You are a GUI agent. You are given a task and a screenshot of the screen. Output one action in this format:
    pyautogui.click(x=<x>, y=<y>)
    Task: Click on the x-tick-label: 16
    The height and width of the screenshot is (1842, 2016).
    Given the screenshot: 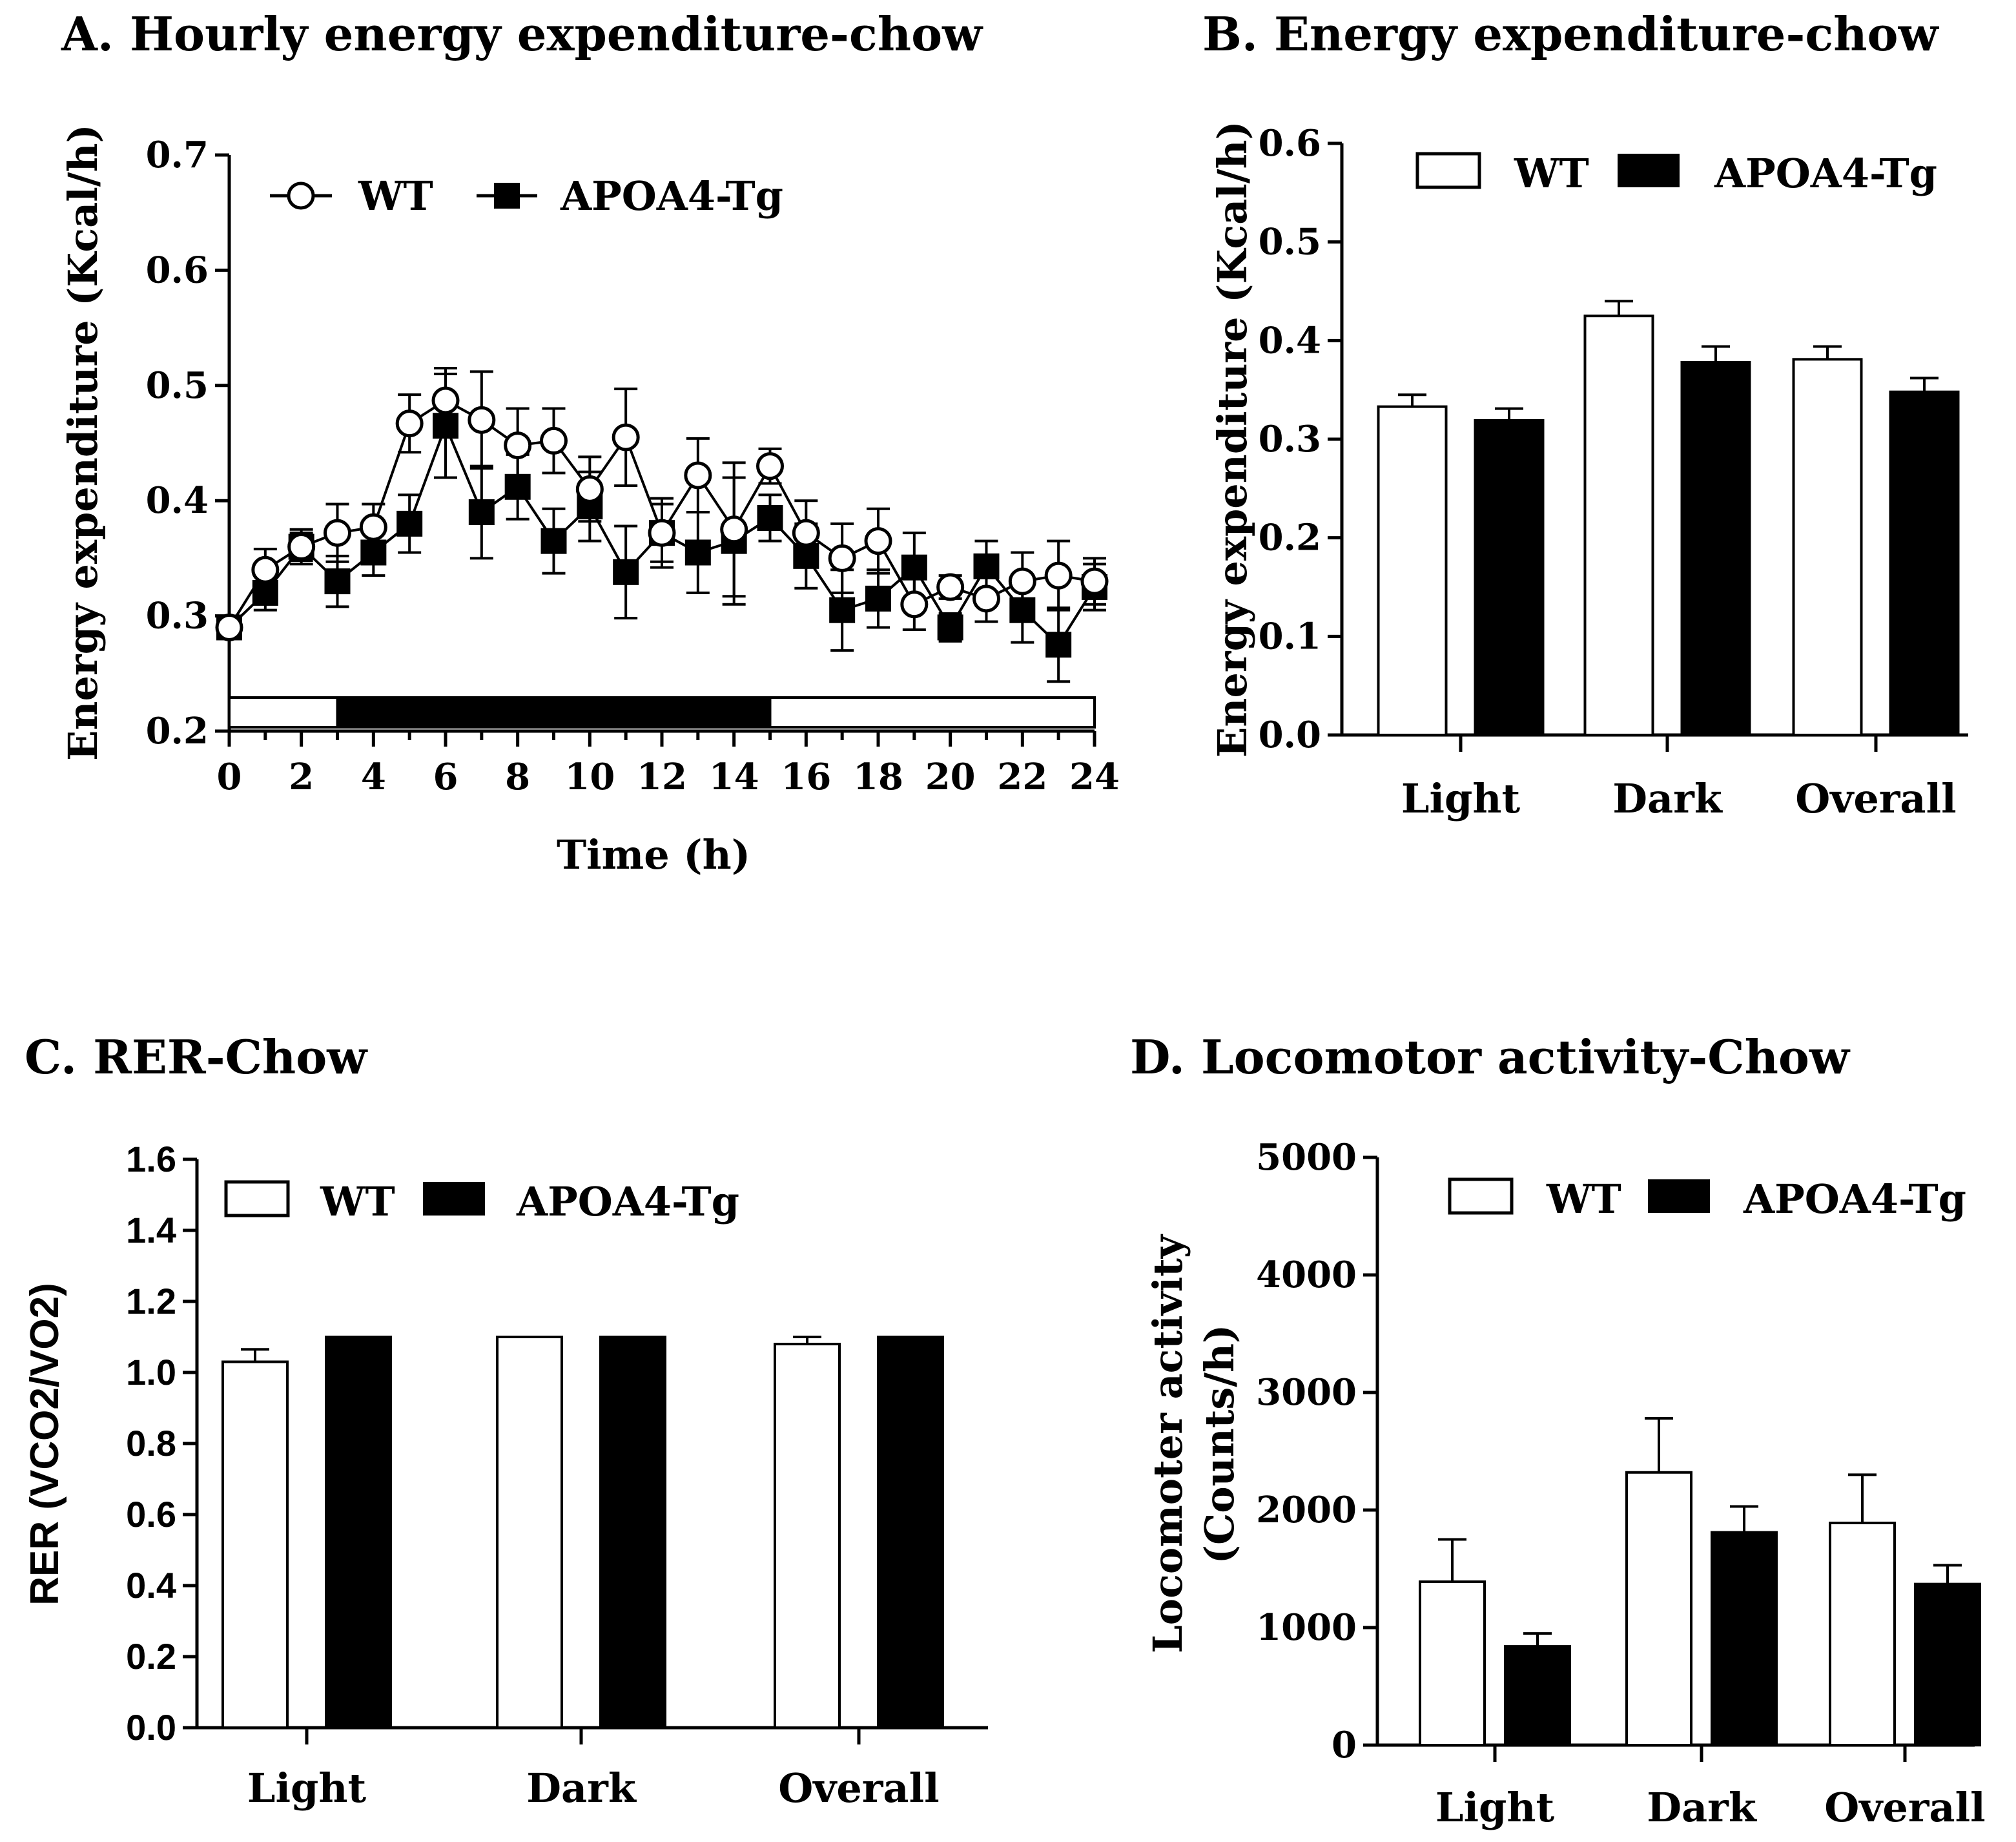 What is the action you would take?
    pyautogui.click(x=806, y=777)
    